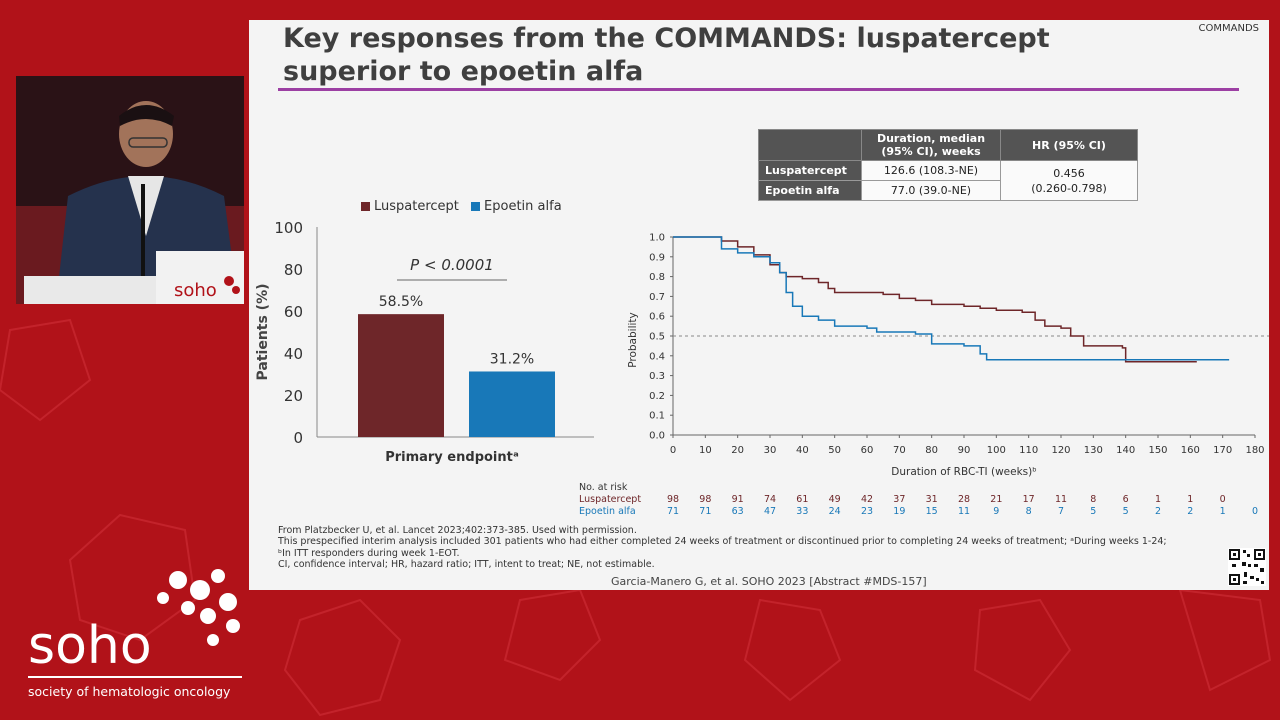  I want to click on at-risk-value: 74, so click(770, 499).